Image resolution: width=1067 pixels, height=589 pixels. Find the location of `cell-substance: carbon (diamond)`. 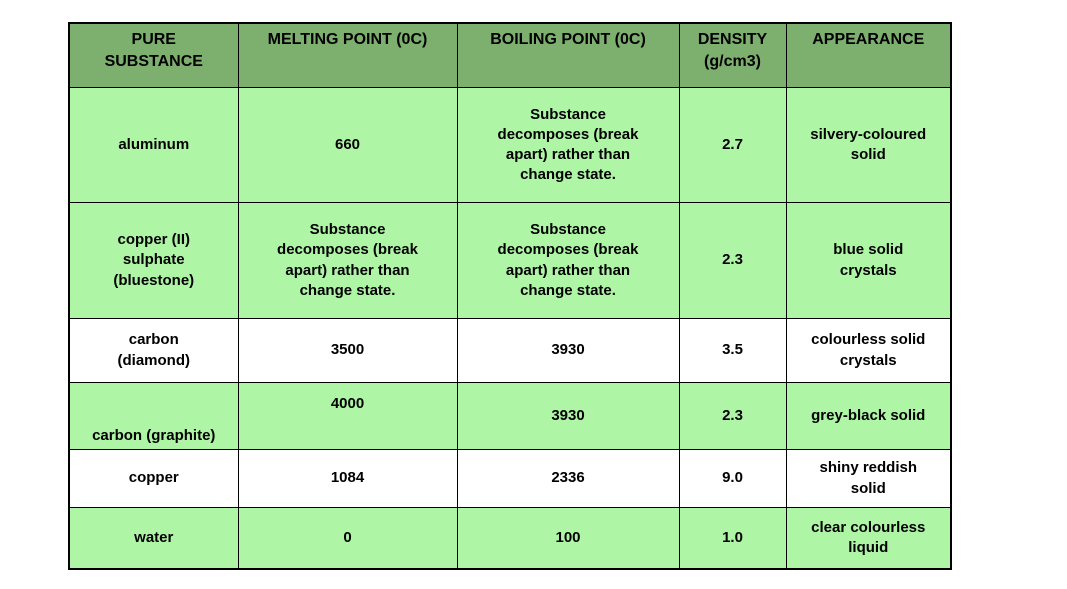

cell-substance: carbon (diamond) is located at coordinates (153, 350).